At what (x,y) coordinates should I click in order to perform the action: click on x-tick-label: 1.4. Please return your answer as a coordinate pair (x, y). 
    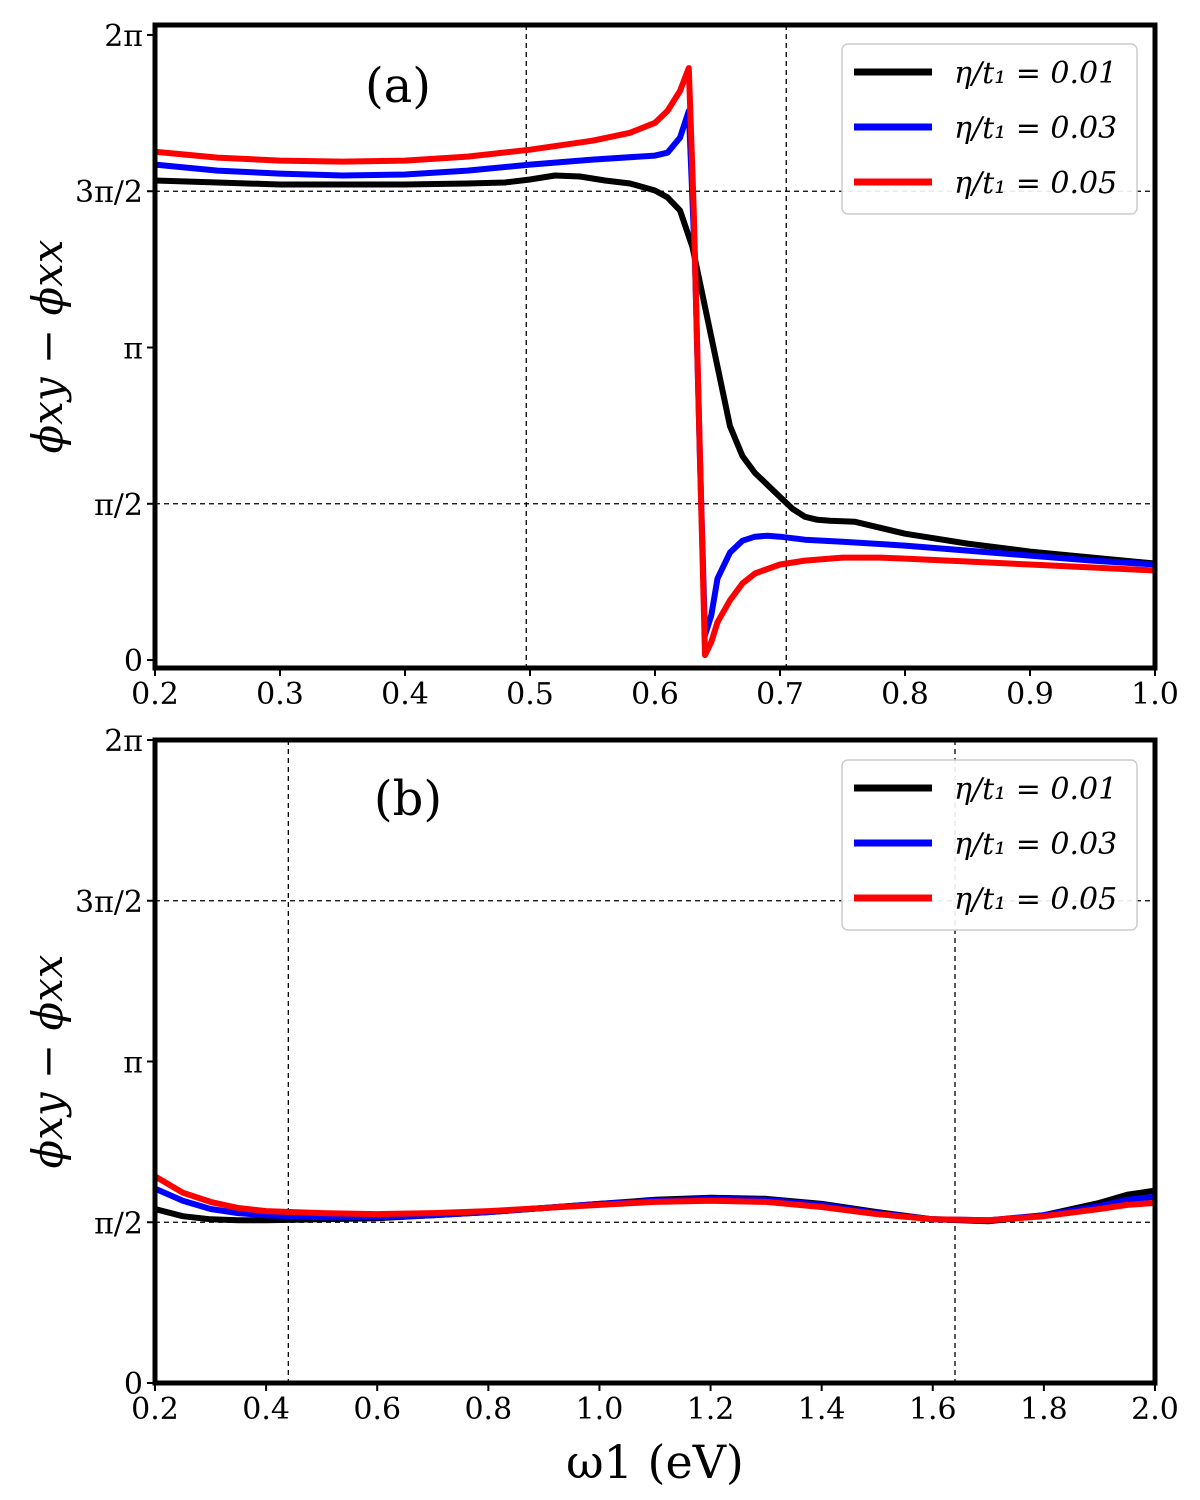
    Looking at the image, I should click on (822, 1409).